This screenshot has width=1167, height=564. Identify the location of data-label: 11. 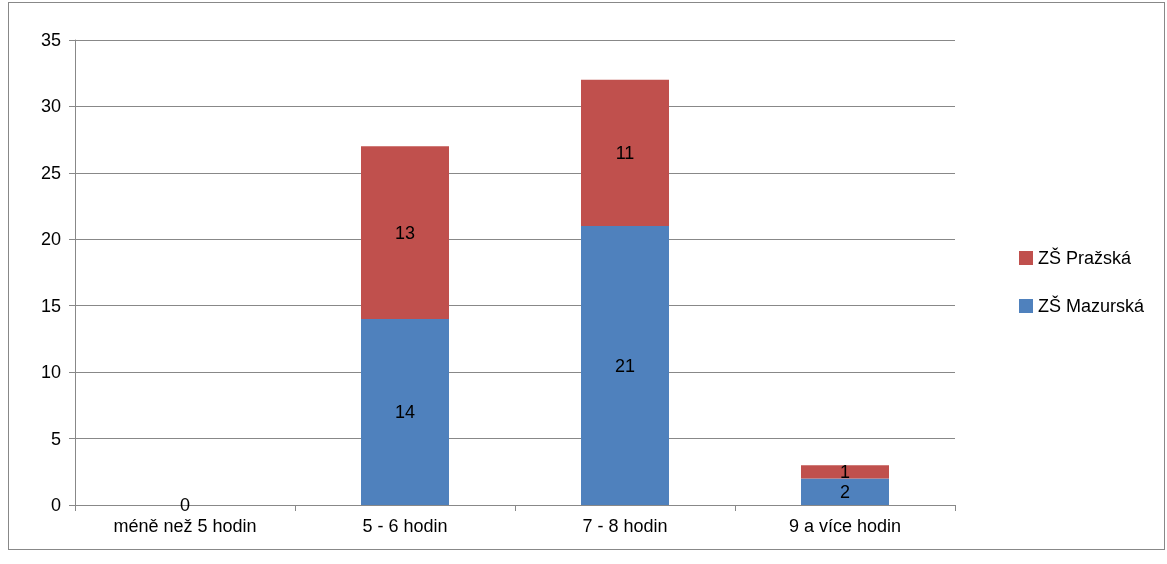
(625, 152).